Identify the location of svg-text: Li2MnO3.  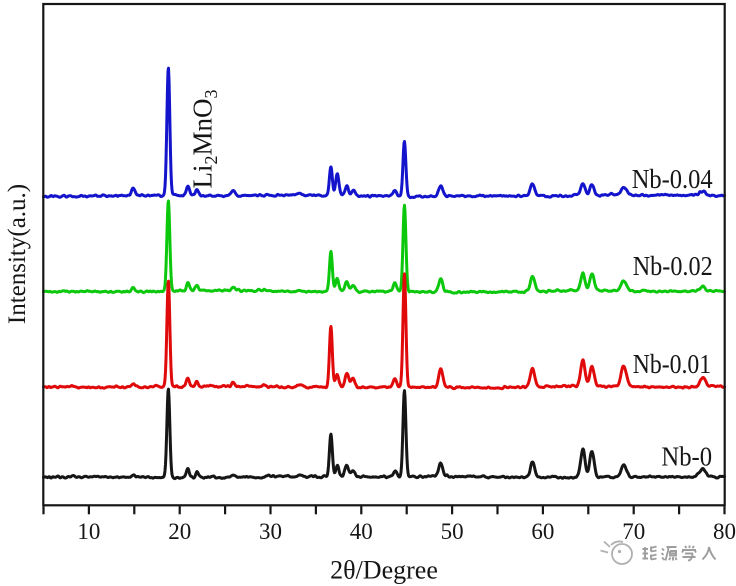
(205, 138).